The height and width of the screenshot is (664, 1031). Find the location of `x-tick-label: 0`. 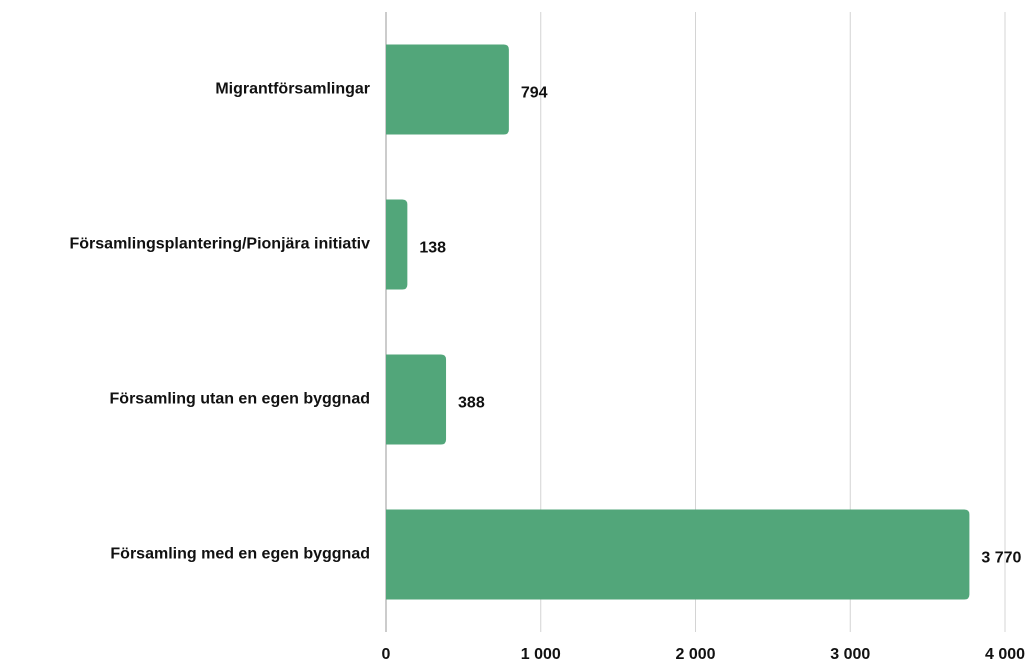

x-tick-label: 0 is located at coordinates (386, 654).